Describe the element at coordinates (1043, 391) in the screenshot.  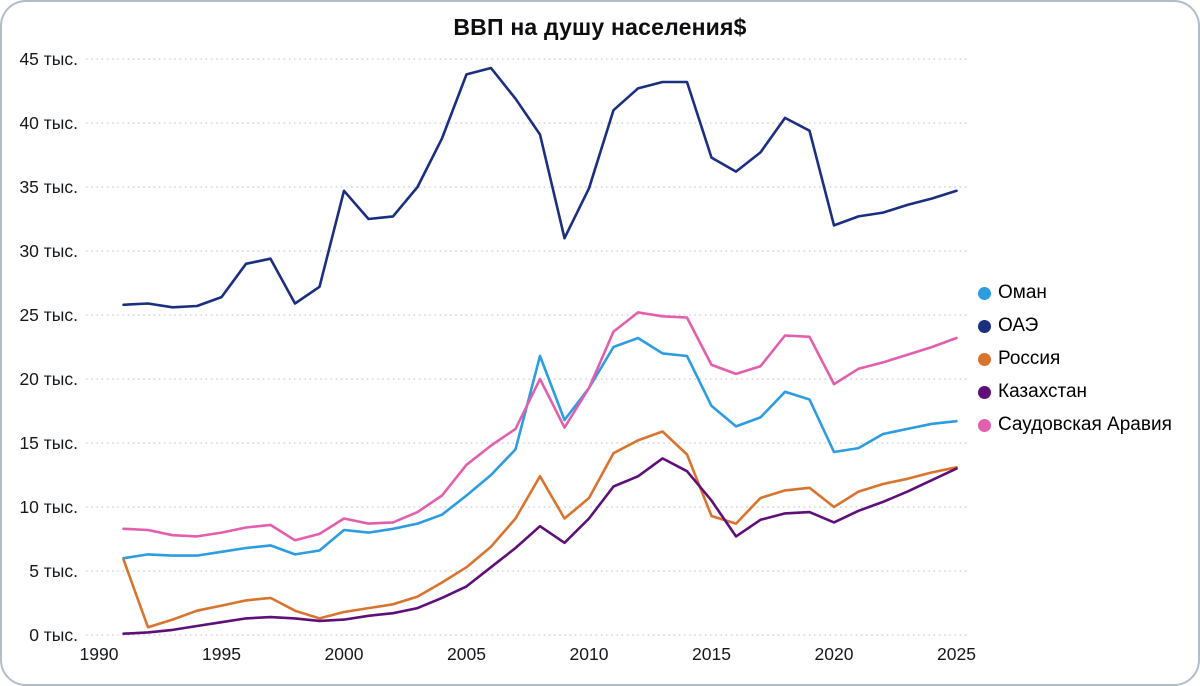
I see `legend-label: Казахстан` at that location.